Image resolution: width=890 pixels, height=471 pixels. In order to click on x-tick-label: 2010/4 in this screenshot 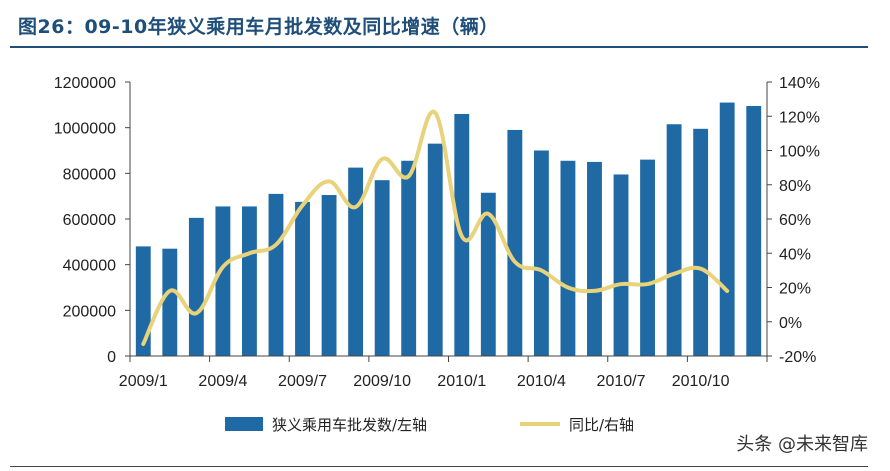, I will do `click(541, 381)`.